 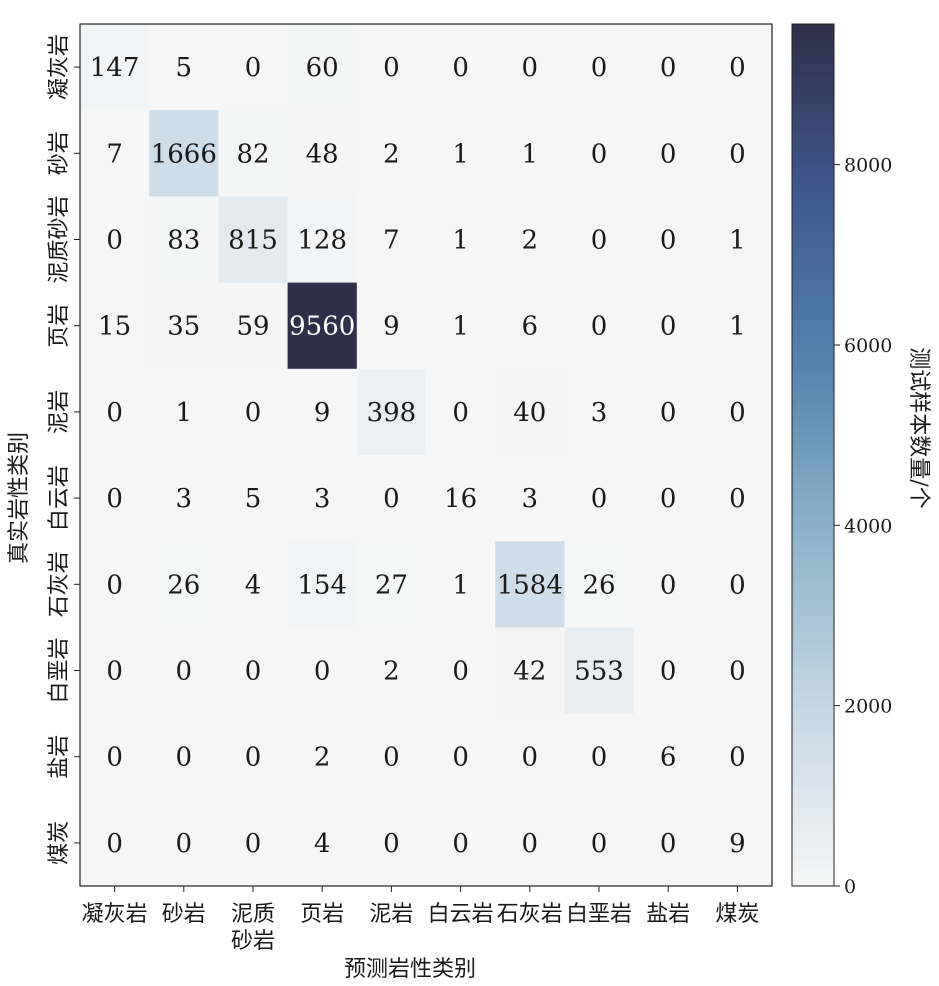 I want to click on y-tick-label: 泥岩, so click(x=59, y=412).